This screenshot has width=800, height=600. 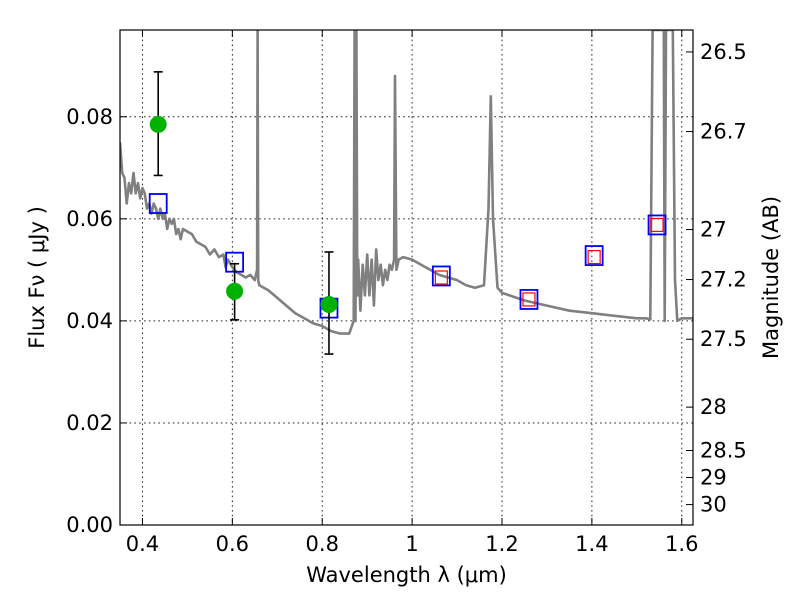 I want to click on right-tick-label: 28, so click(x=713, y=407).